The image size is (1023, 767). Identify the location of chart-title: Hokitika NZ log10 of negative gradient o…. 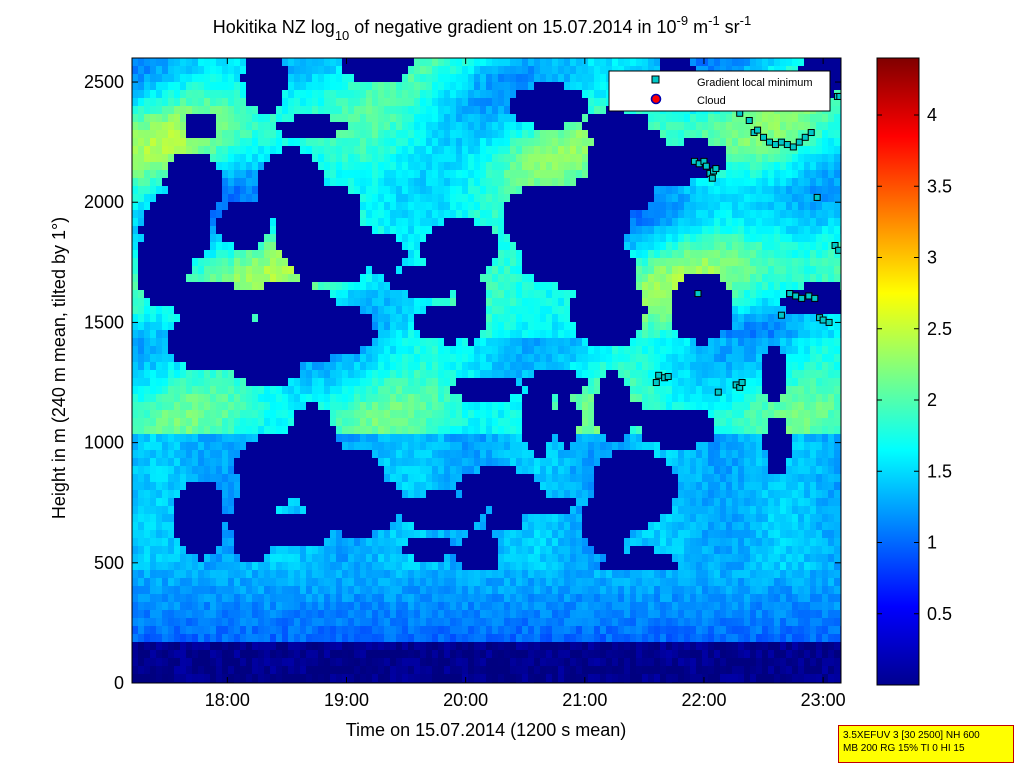
(482, 28).